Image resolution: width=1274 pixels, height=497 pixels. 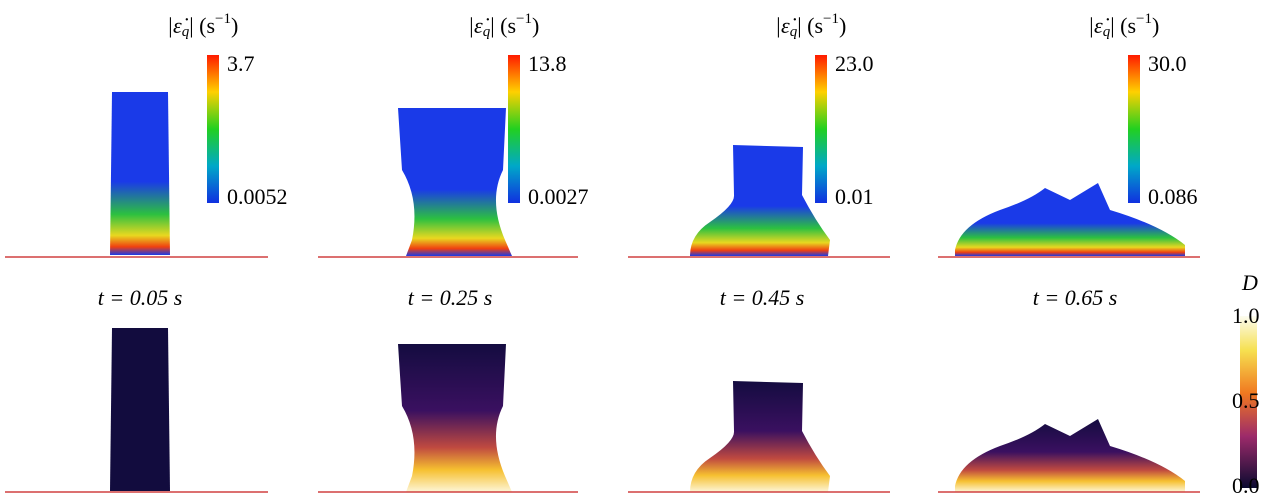 What do you see at coordinates (854, 63) in the screenshot?
I see `colorbar-max: 23.0` at bounding box center [854, 63].